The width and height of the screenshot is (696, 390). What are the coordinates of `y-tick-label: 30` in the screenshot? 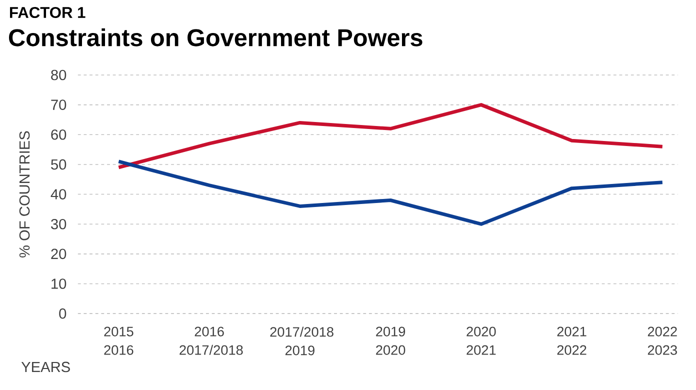 It's located at (58, 224).